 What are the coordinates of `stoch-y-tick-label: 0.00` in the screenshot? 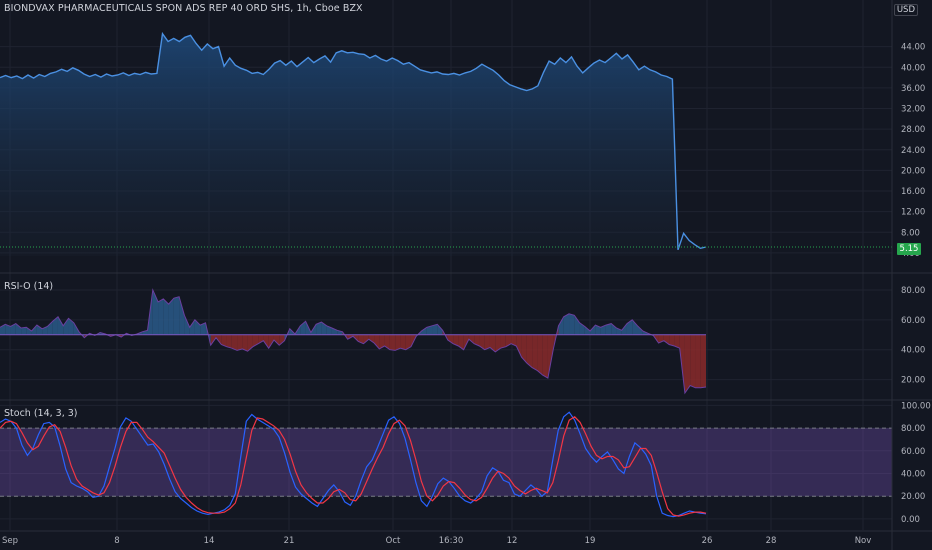 It's located at (910, 520).